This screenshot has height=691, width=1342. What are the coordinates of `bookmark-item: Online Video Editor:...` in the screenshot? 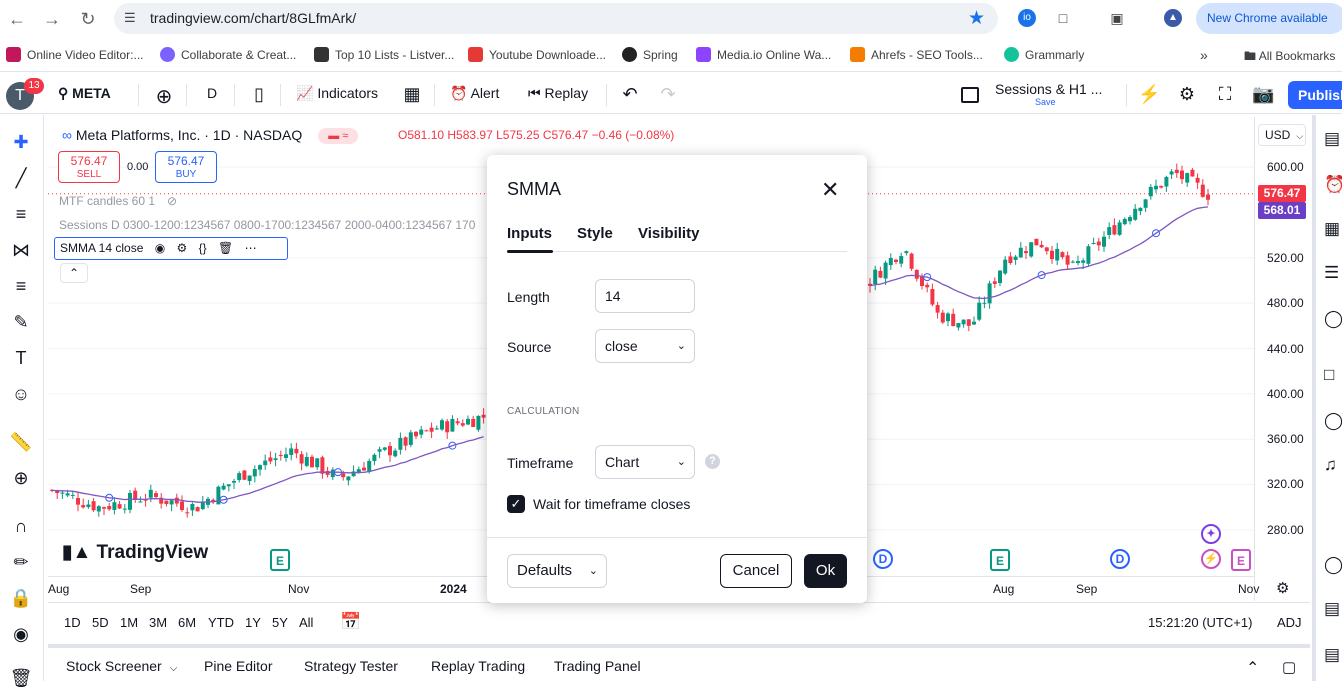 It's located at (75, 54).